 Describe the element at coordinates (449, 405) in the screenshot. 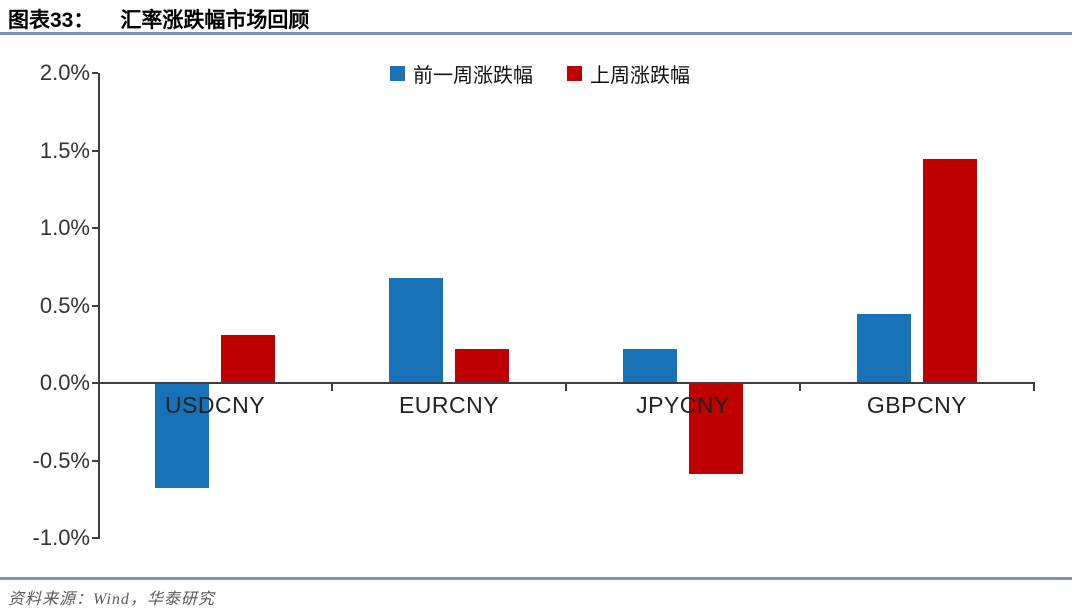

I see `category-label-eurcny: EURCNY` at that location.